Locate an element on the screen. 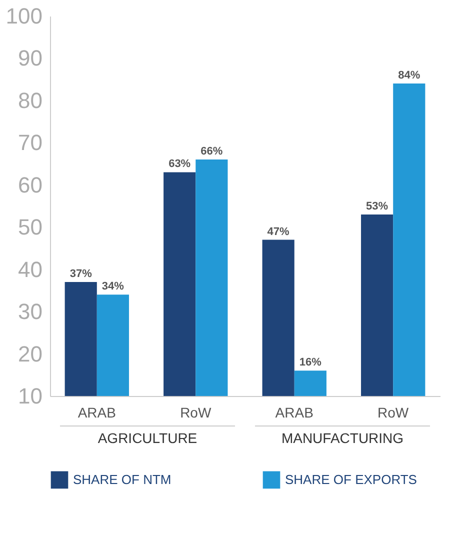 The image size is (471, 540). data-label: 84% is located at coordinates (409, 76).